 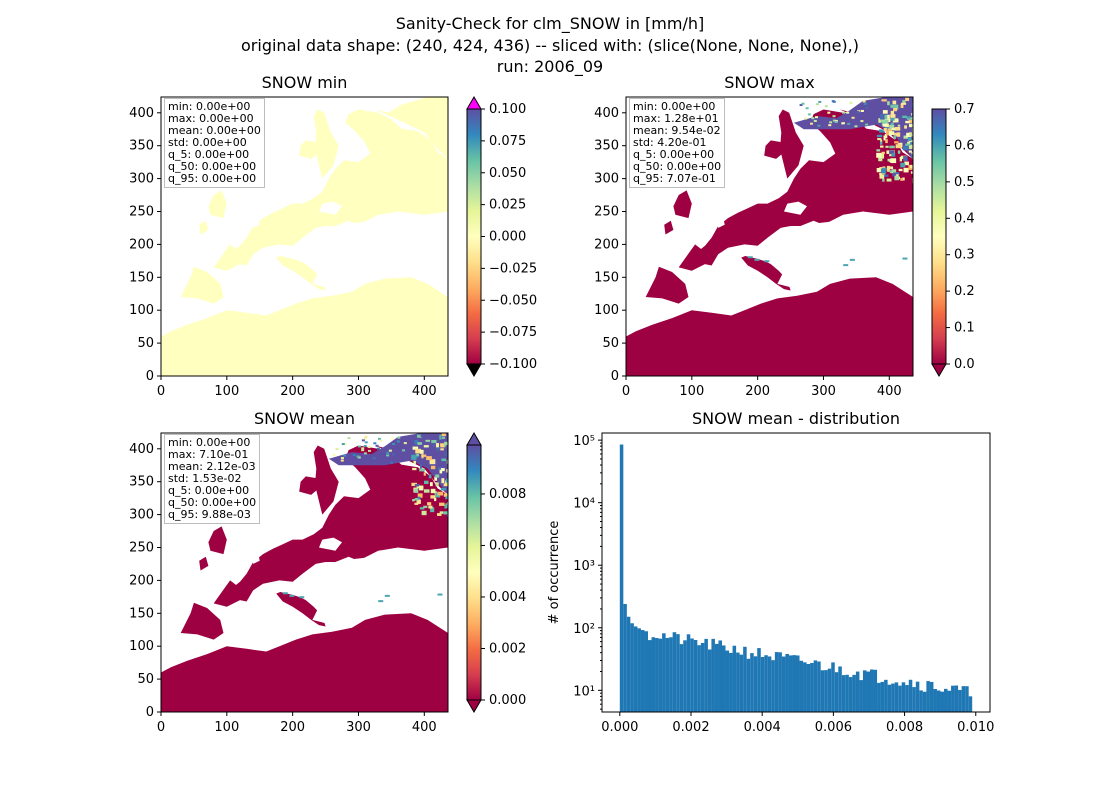 I want to click on snow-mean-hist-xtick-label: 0.002, so click(x=690, y=727).